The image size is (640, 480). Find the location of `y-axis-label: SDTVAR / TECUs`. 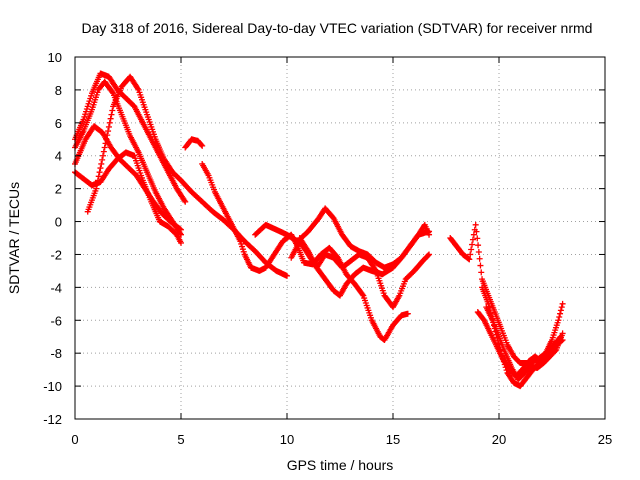

y-axis-label: SDTVAR / TECUs is located at coordinates (14, 238).